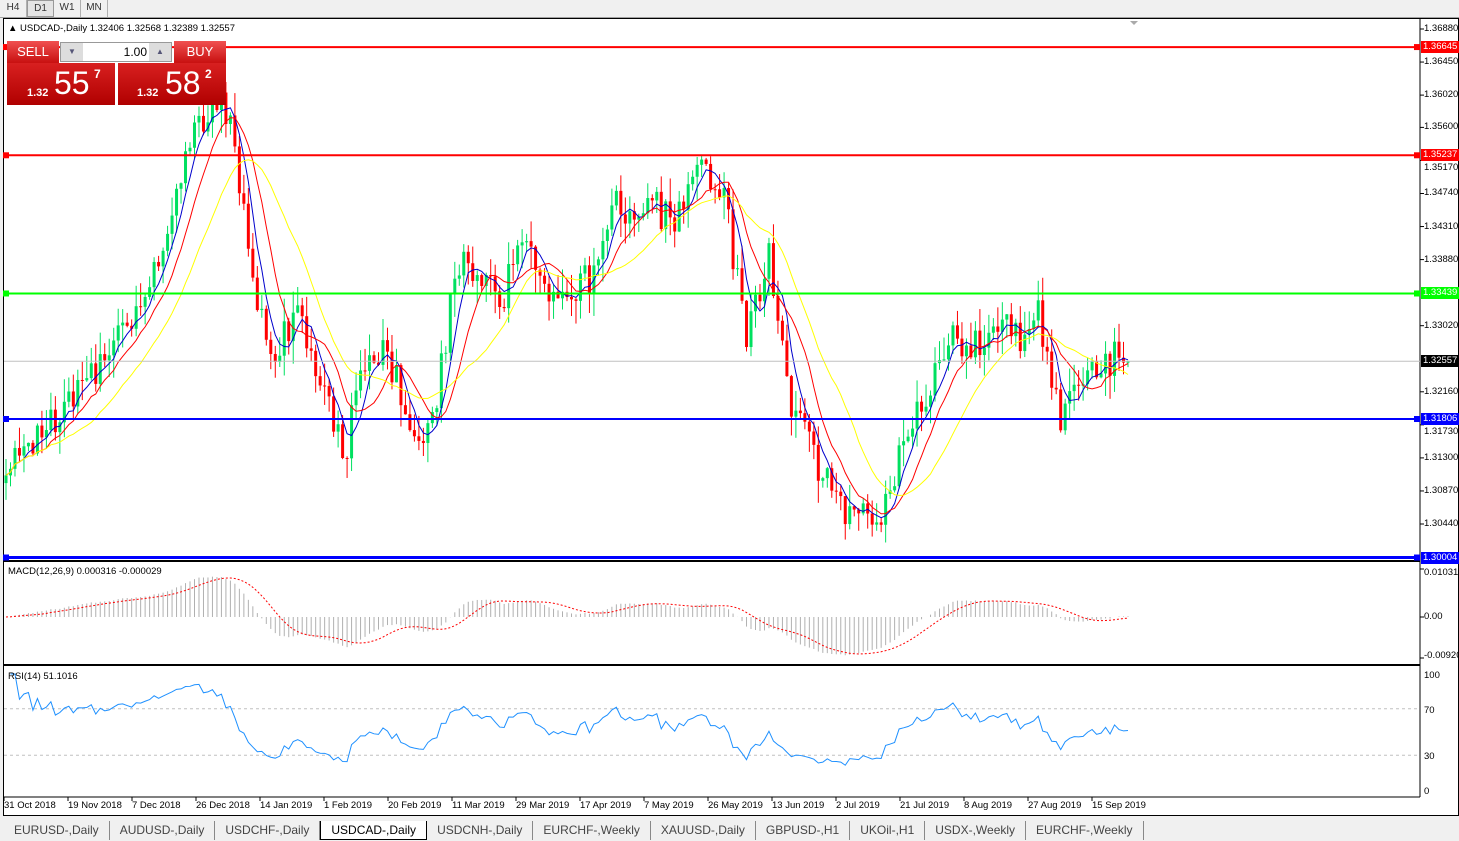 This screenshot has width=1459, height=841. What do you see at coordinates (976, 830) in the screenshot?
I see `chart-tab: USDX-,Weekly` at bounding box center [976, 830].